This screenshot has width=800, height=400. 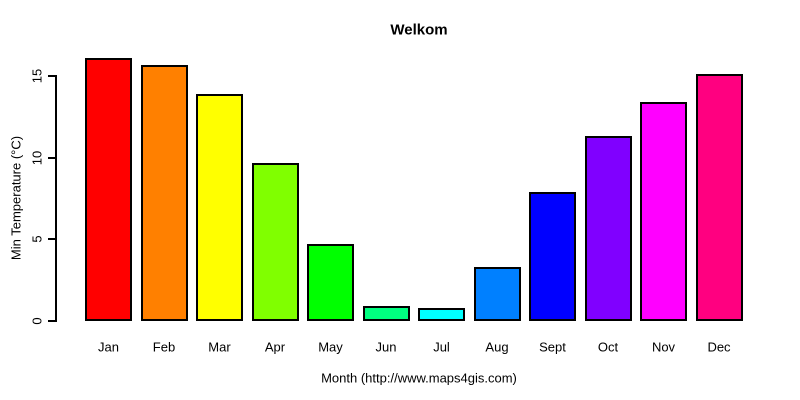 I want to click on x-axis-title: Month (http://www.maps4gis.com), so click(x=419, y=378).